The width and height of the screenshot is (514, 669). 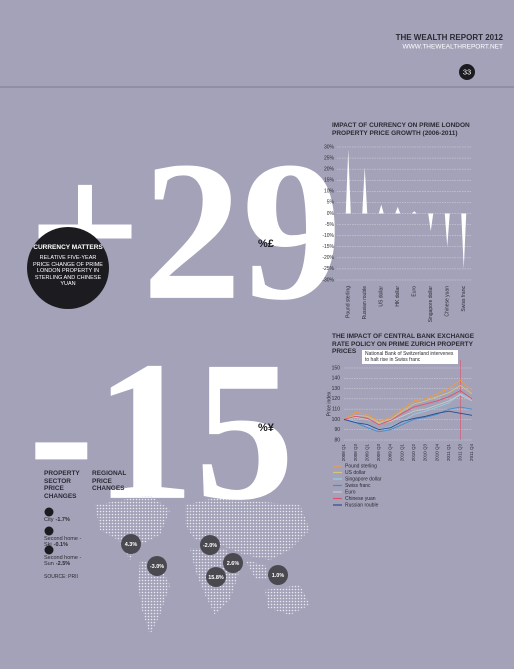 What do you see at coordinates (328, 236) in the screenshot?
I see `y-tick-label: -10%` at bounding box center [328, 236].